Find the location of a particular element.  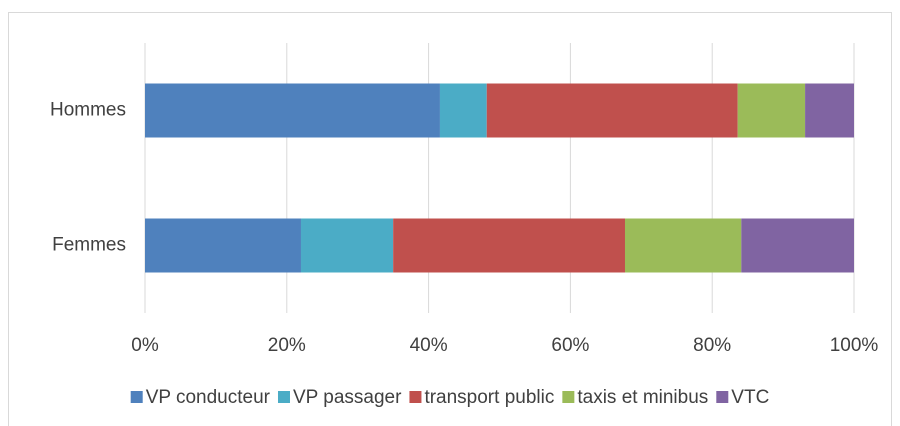

x-tick-label: 40% is located at coordinates (429, 345).